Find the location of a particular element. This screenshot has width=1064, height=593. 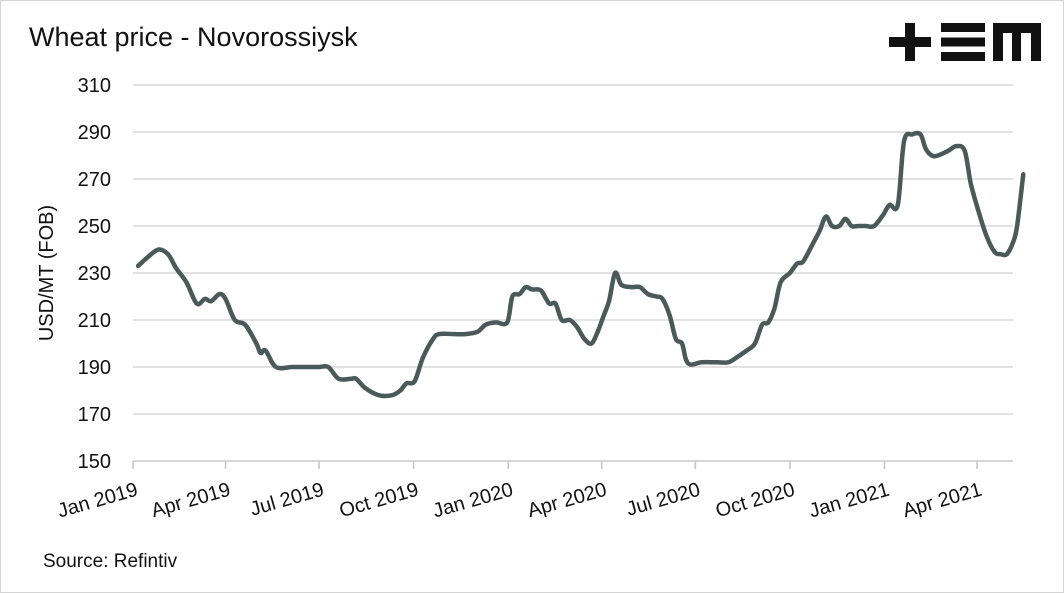

y-tick-label: 150 is located at coordinates (94, 462).